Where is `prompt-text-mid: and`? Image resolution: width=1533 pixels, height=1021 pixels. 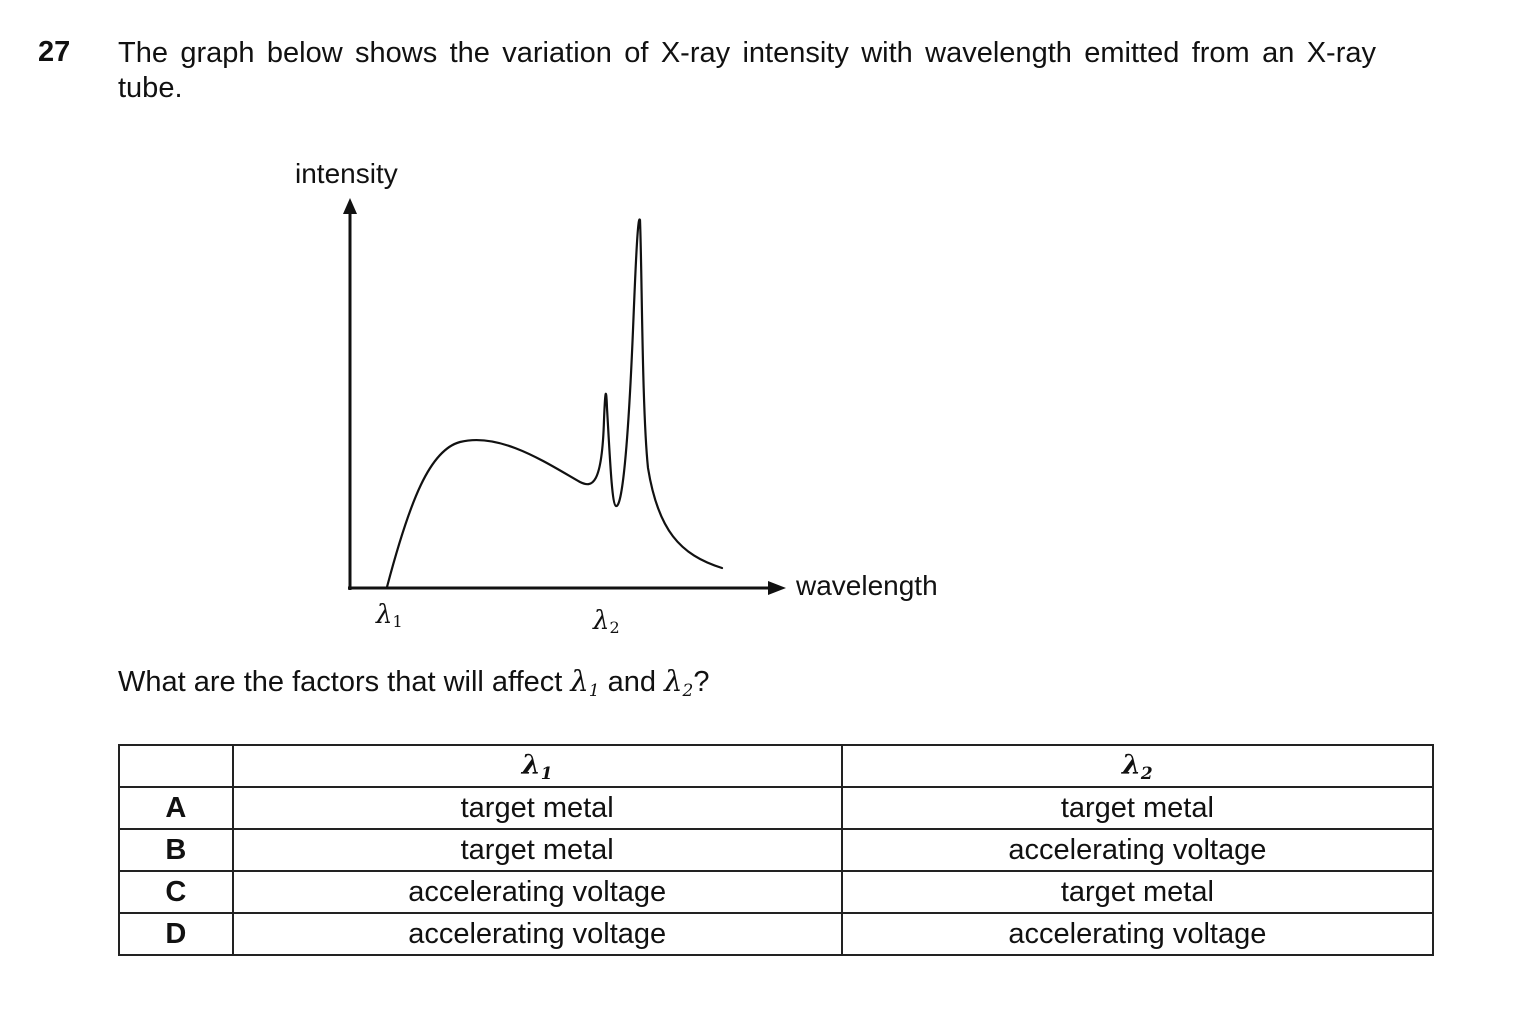 prompt-text-mid: and is located at coordinates (632, 682).